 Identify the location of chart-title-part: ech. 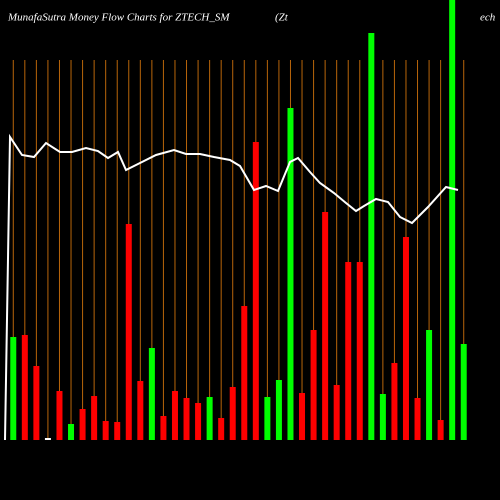
(488, 18).